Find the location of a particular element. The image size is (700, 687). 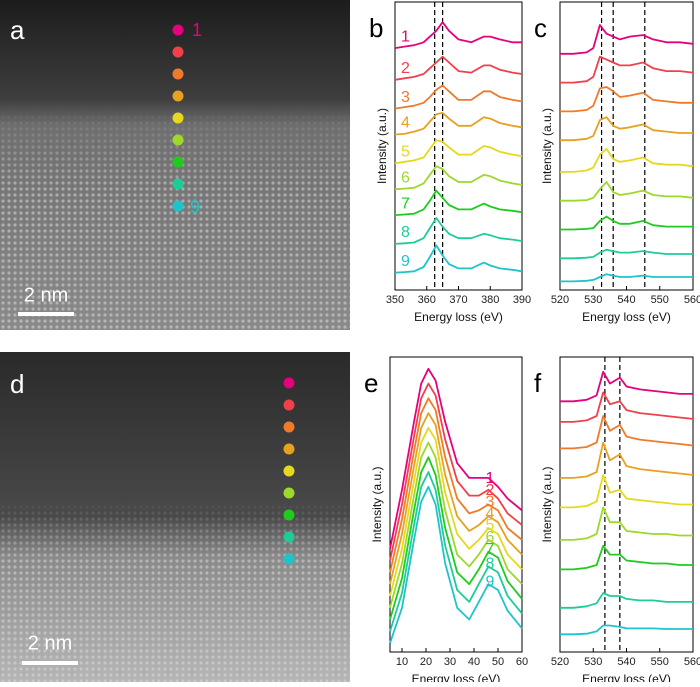

panel-label: a is located at coordinates (17, 30).